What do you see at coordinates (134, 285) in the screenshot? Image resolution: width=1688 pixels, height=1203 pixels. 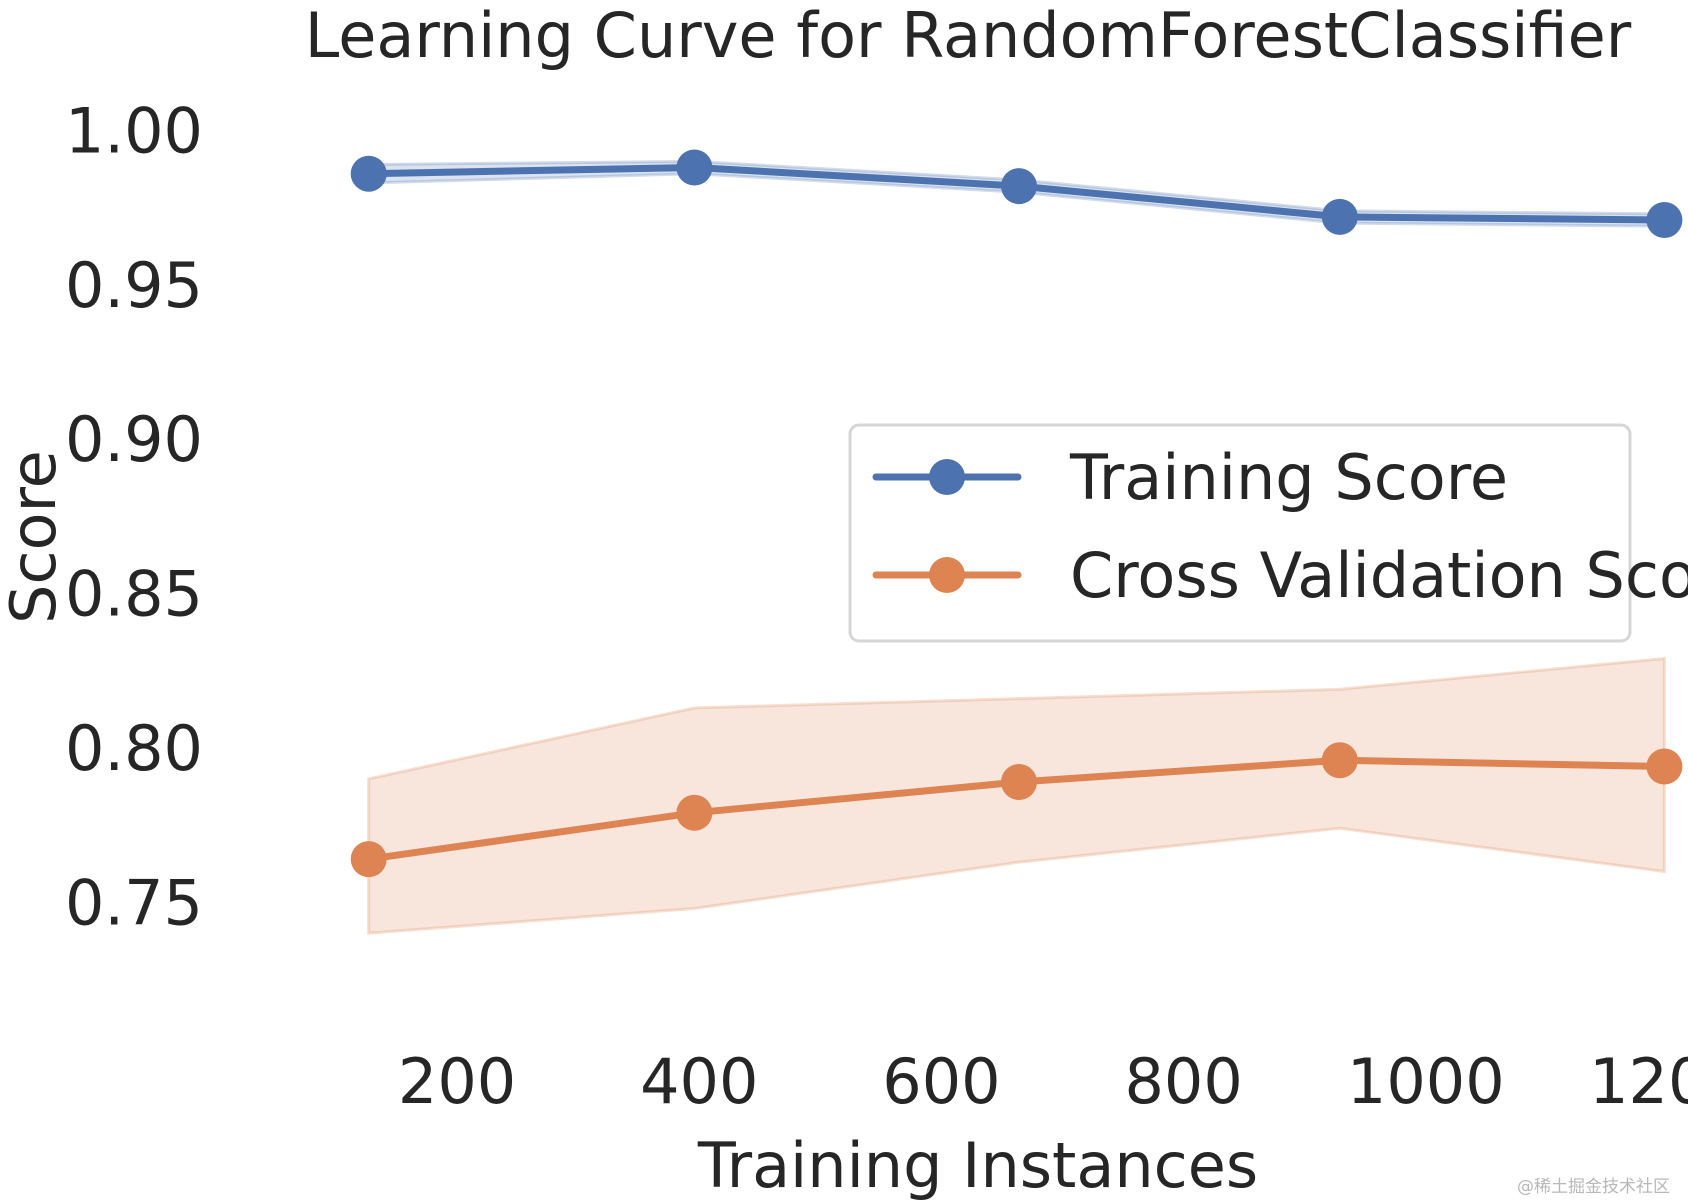 I see `y-tick-label: 0.95` at bounding box center [134, 285].